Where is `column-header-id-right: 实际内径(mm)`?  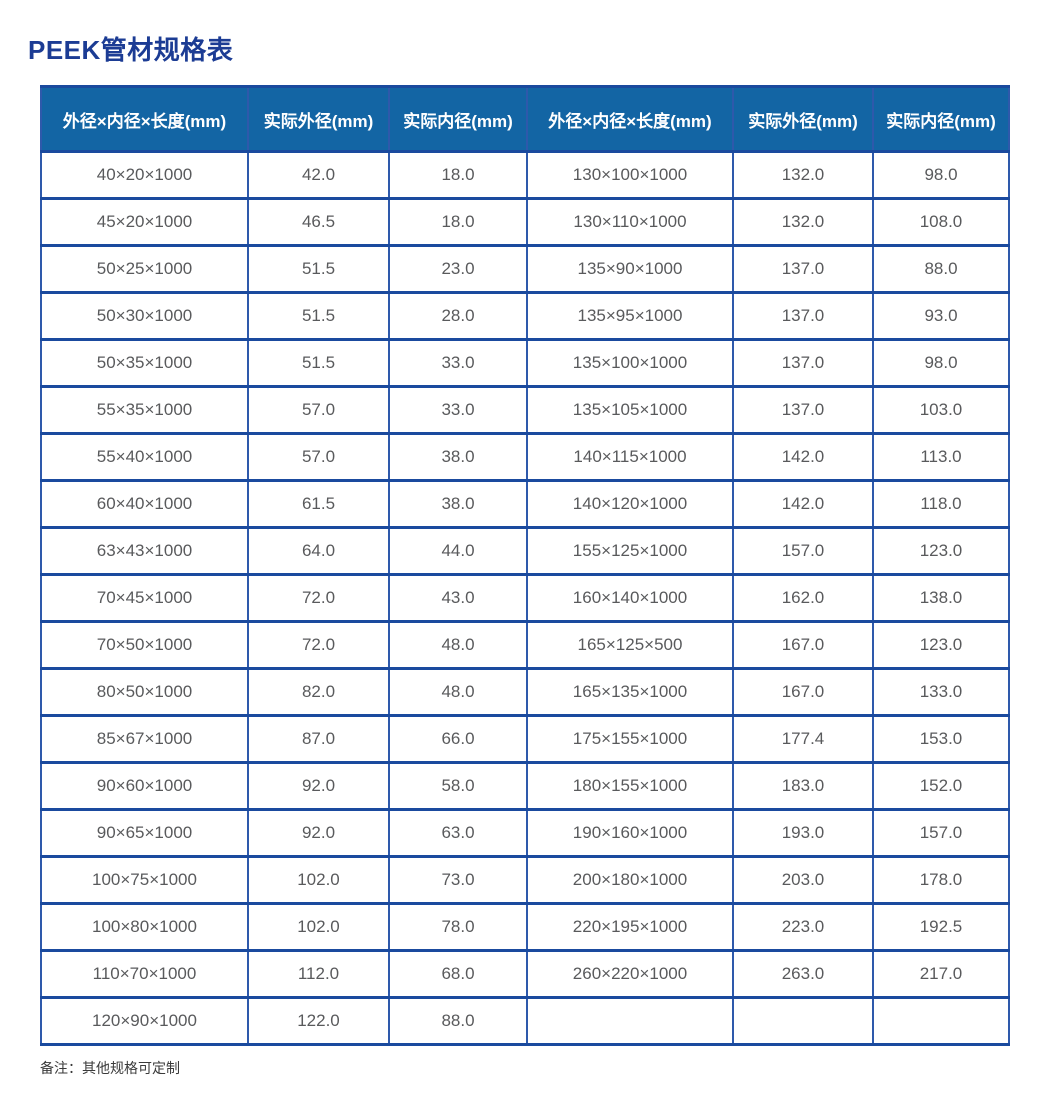
column-header-id-right: 实际内径(mm) is located at coordinates (941, 119).